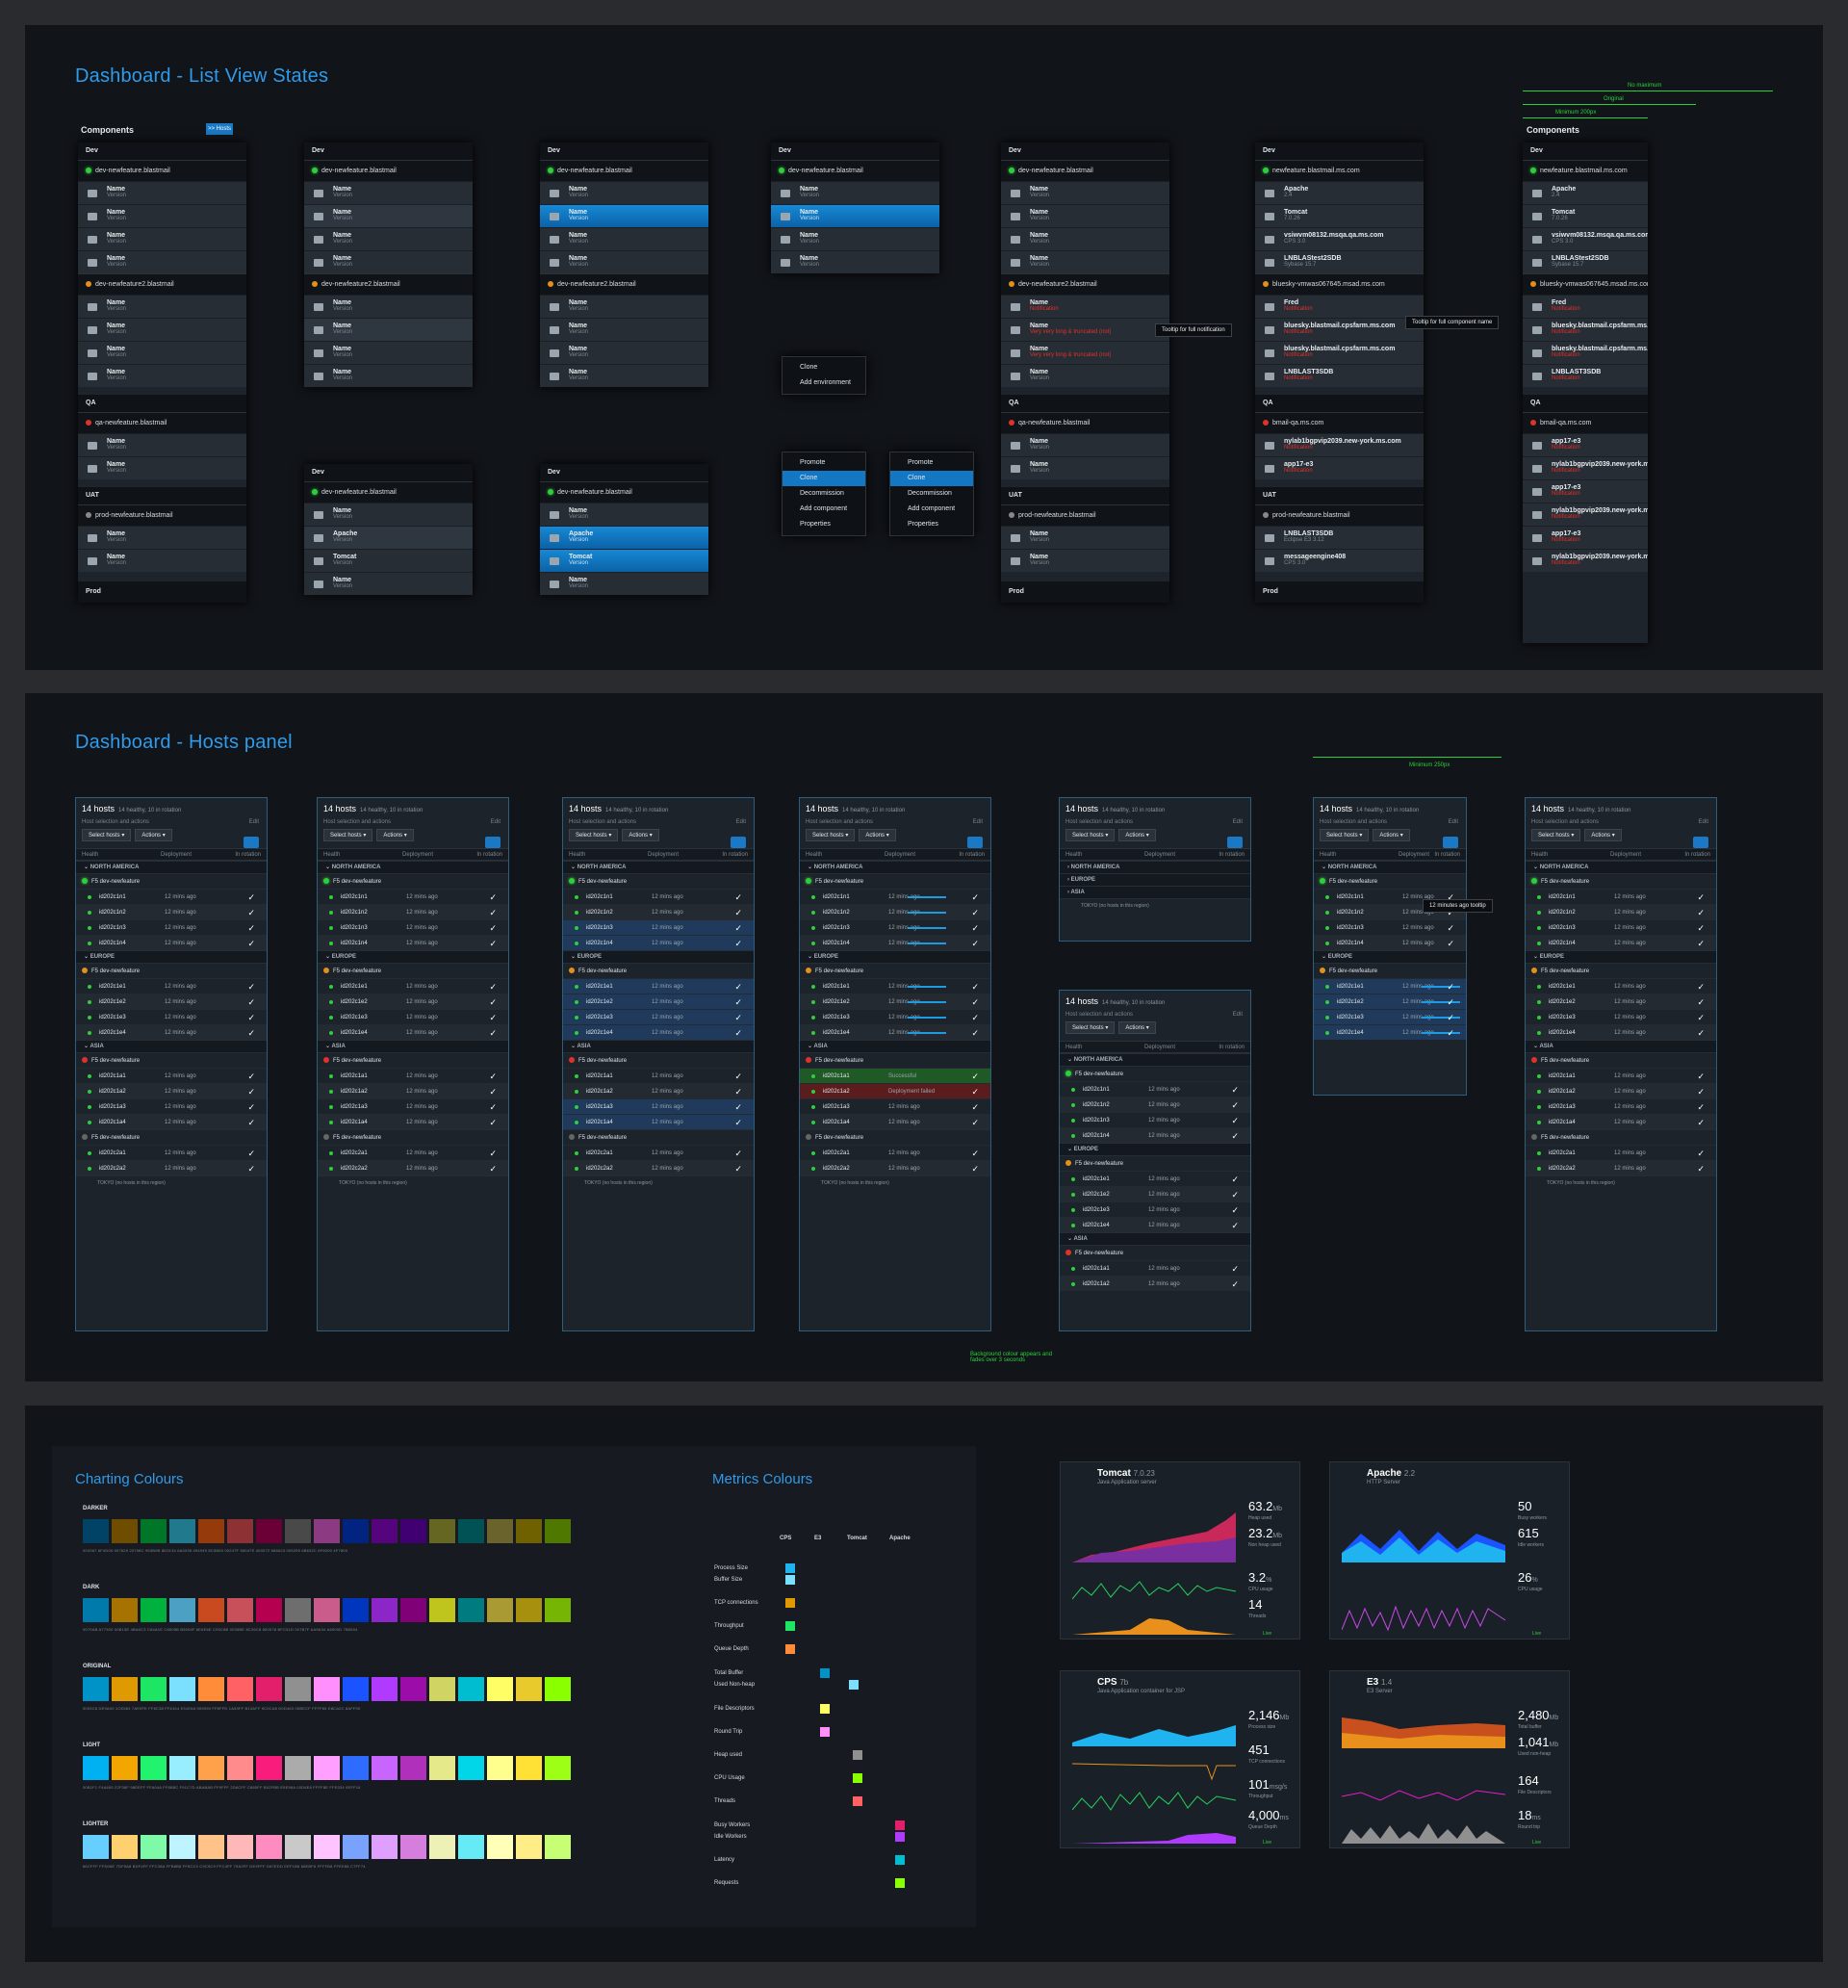 The image size is (1848, 1988). Describe the element at coordinates (162, 423) in the screenshot. I see `env-row: qa-newfeature.blastmail` at that location.